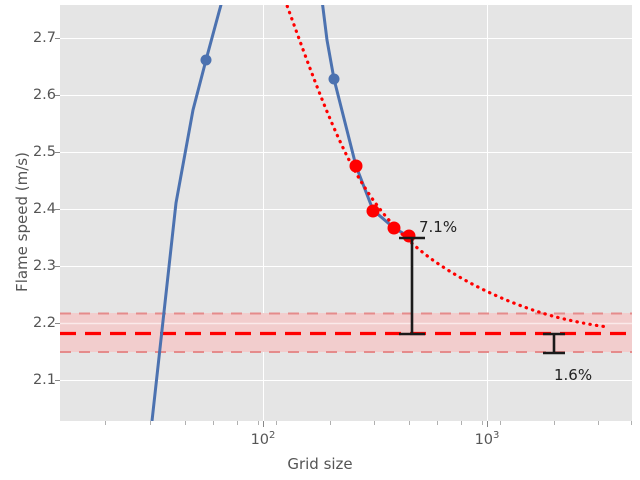 The image size is (640, 480). What do you see at coordinates (346, 209) in the screenshot?
I see `gridline-y-2.4` at bounding box center [346, 209].